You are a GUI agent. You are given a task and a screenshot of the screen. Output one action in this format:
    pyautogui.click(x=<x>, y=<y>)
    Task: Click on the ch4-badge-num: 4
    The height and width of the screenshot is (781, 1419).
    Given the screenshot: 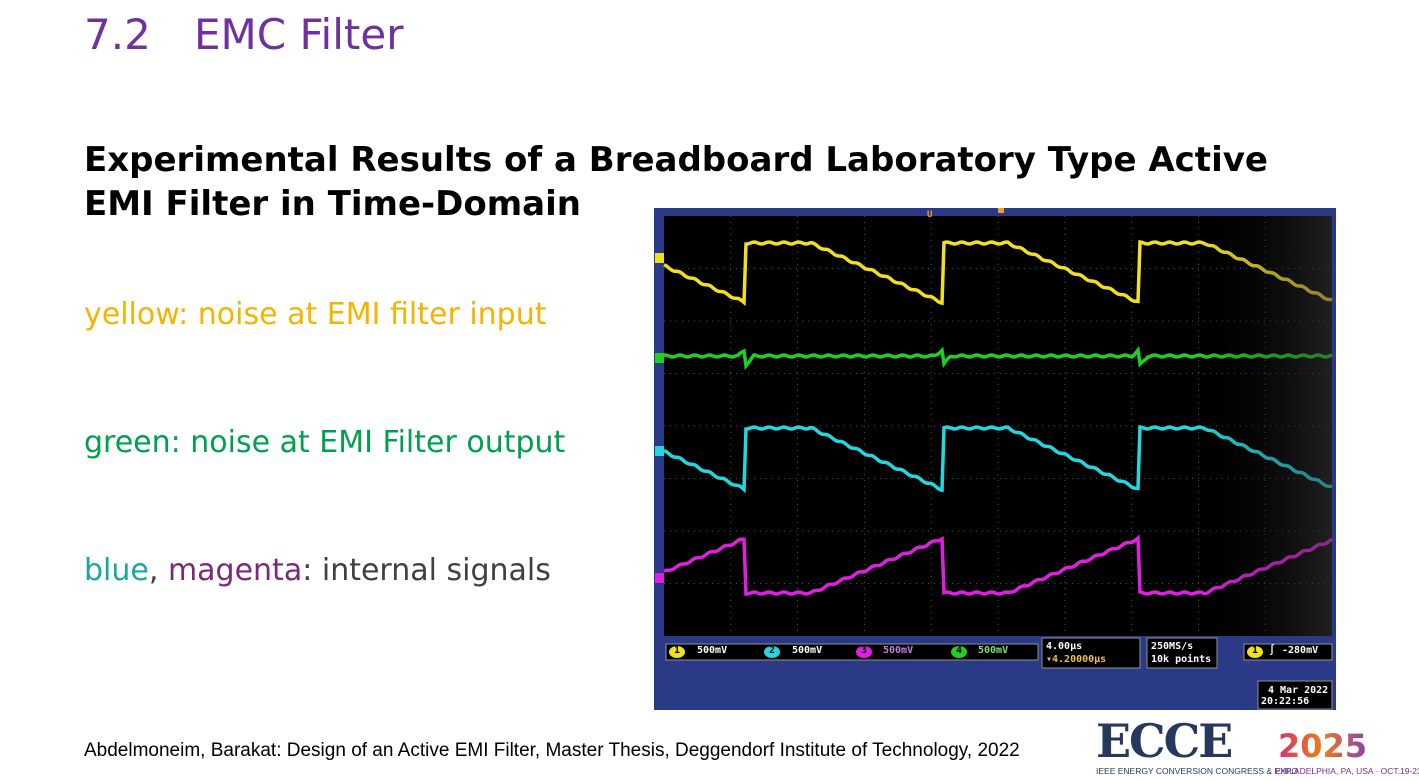 What is the action you would take?
    pyautogui.click(x=959, y=650)
    